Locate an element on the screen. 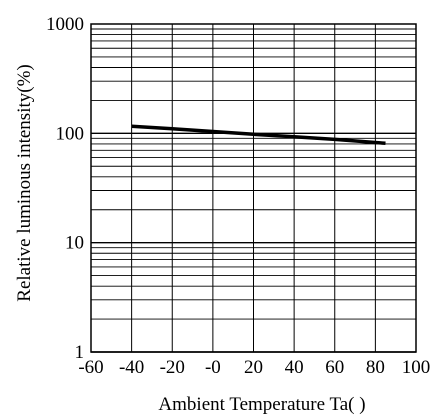  x-tick-label: 100 is located at coordinates (416, 367).